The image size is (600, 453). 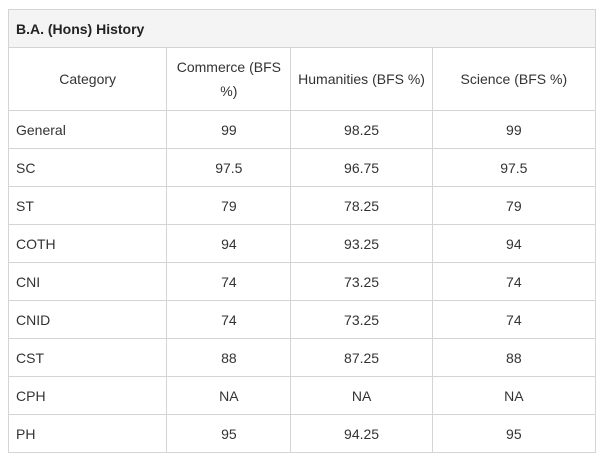 What do you see at coordinates (361, 433) in the screenshot?
I see `cell-humanities: 94.25` at bounding box center [361, 433].